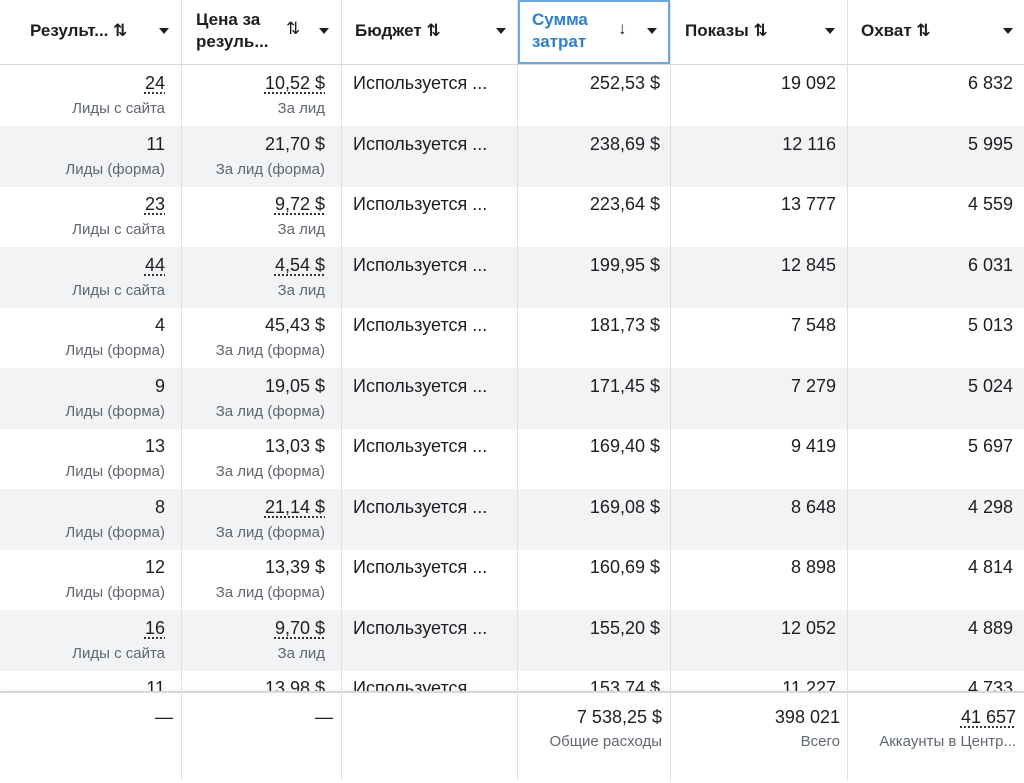 The width and height of the screenshot is (1024, 783). What do you see at coordinates (90, 337) in the screenshot?
I see `cell-results: 4 Лиды (форма)` at bounding box center [90, 337].